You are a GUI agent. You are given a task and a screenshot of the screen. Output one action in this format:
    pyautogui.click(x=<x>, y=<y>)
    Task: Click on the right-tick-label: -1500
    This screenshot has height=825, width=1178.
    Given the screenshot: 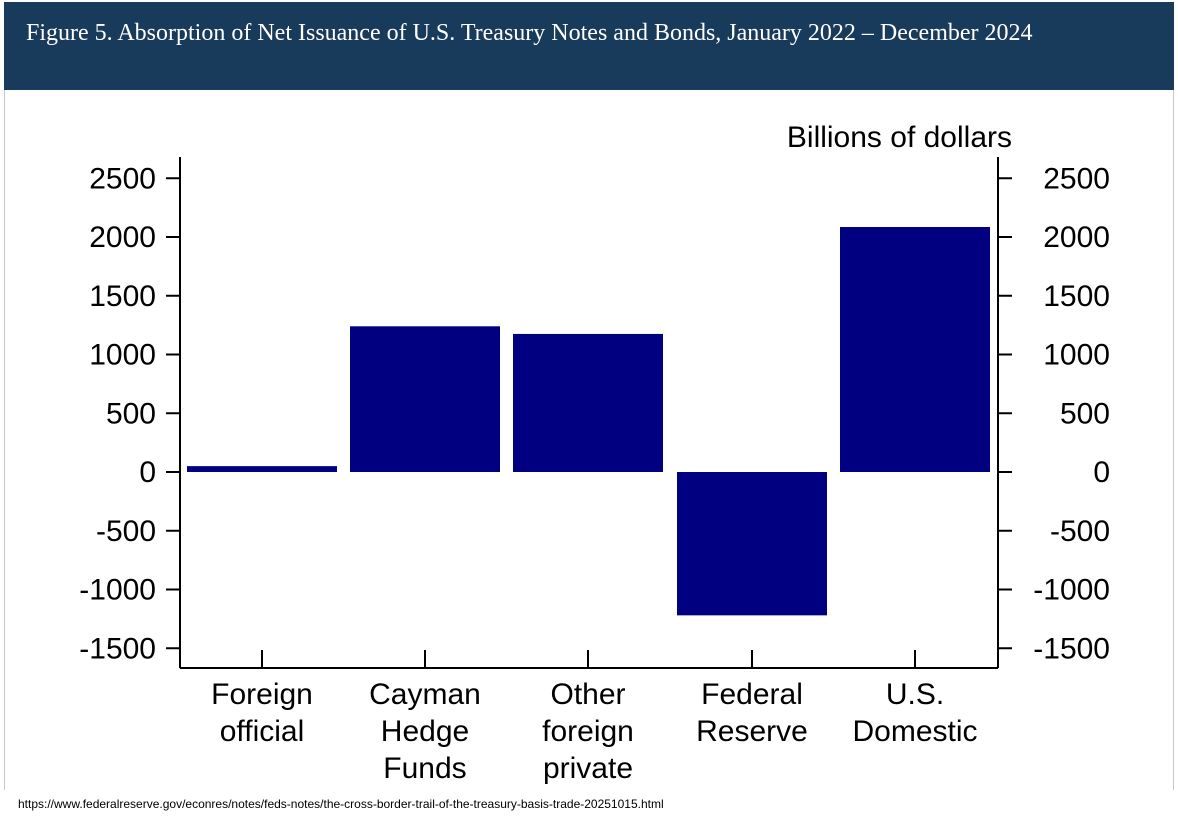 What is the action you would take?
    pyautogui.click(x=1071, y=648)
    